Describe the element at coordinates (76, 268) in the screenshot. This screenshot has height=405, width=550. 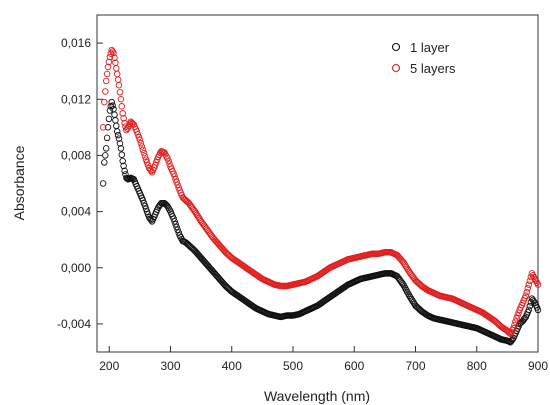
I see `y-tick-label: 0,000` at that location.